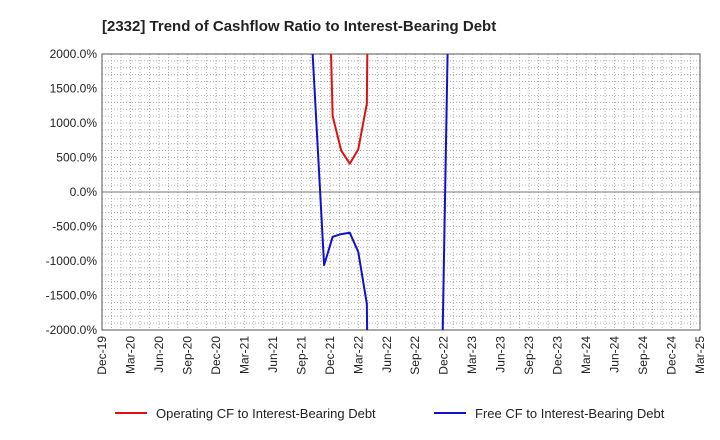 This screenshot has width=720, height=440. Describe the element at coordinates (130, 355) in the screenshot. I see `x-tick-label: Mar-20` at that location.